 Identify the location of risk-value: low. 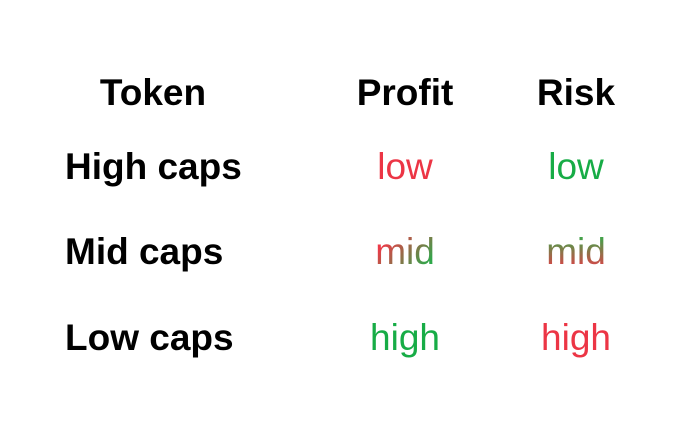
(576, 166).